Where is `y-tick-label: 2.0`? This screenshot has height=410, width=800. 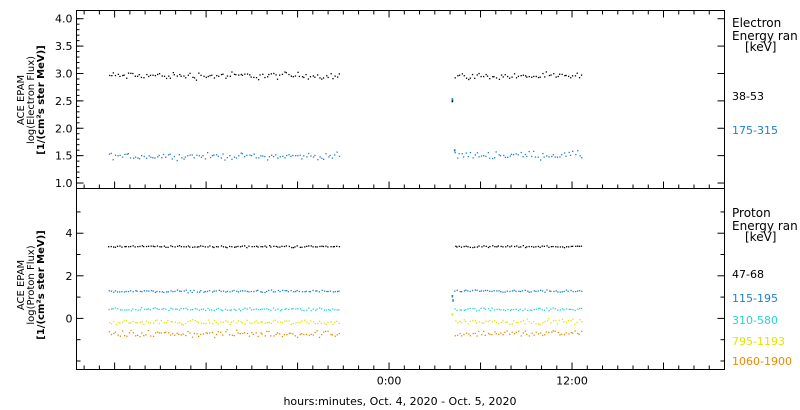
y-tick-label: 2.0 is located at coordinates (64, 128).